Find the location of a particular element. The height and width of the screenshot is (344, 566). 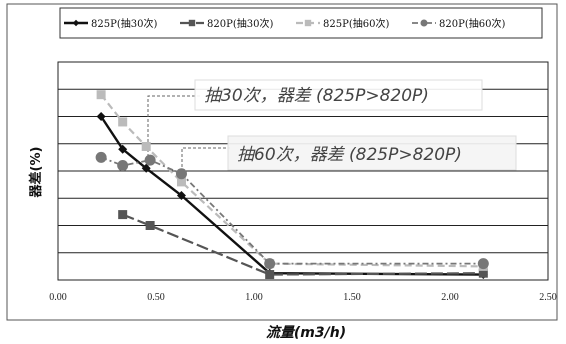

x-tick-label: 0.00 is located at coordinates (58, 297).